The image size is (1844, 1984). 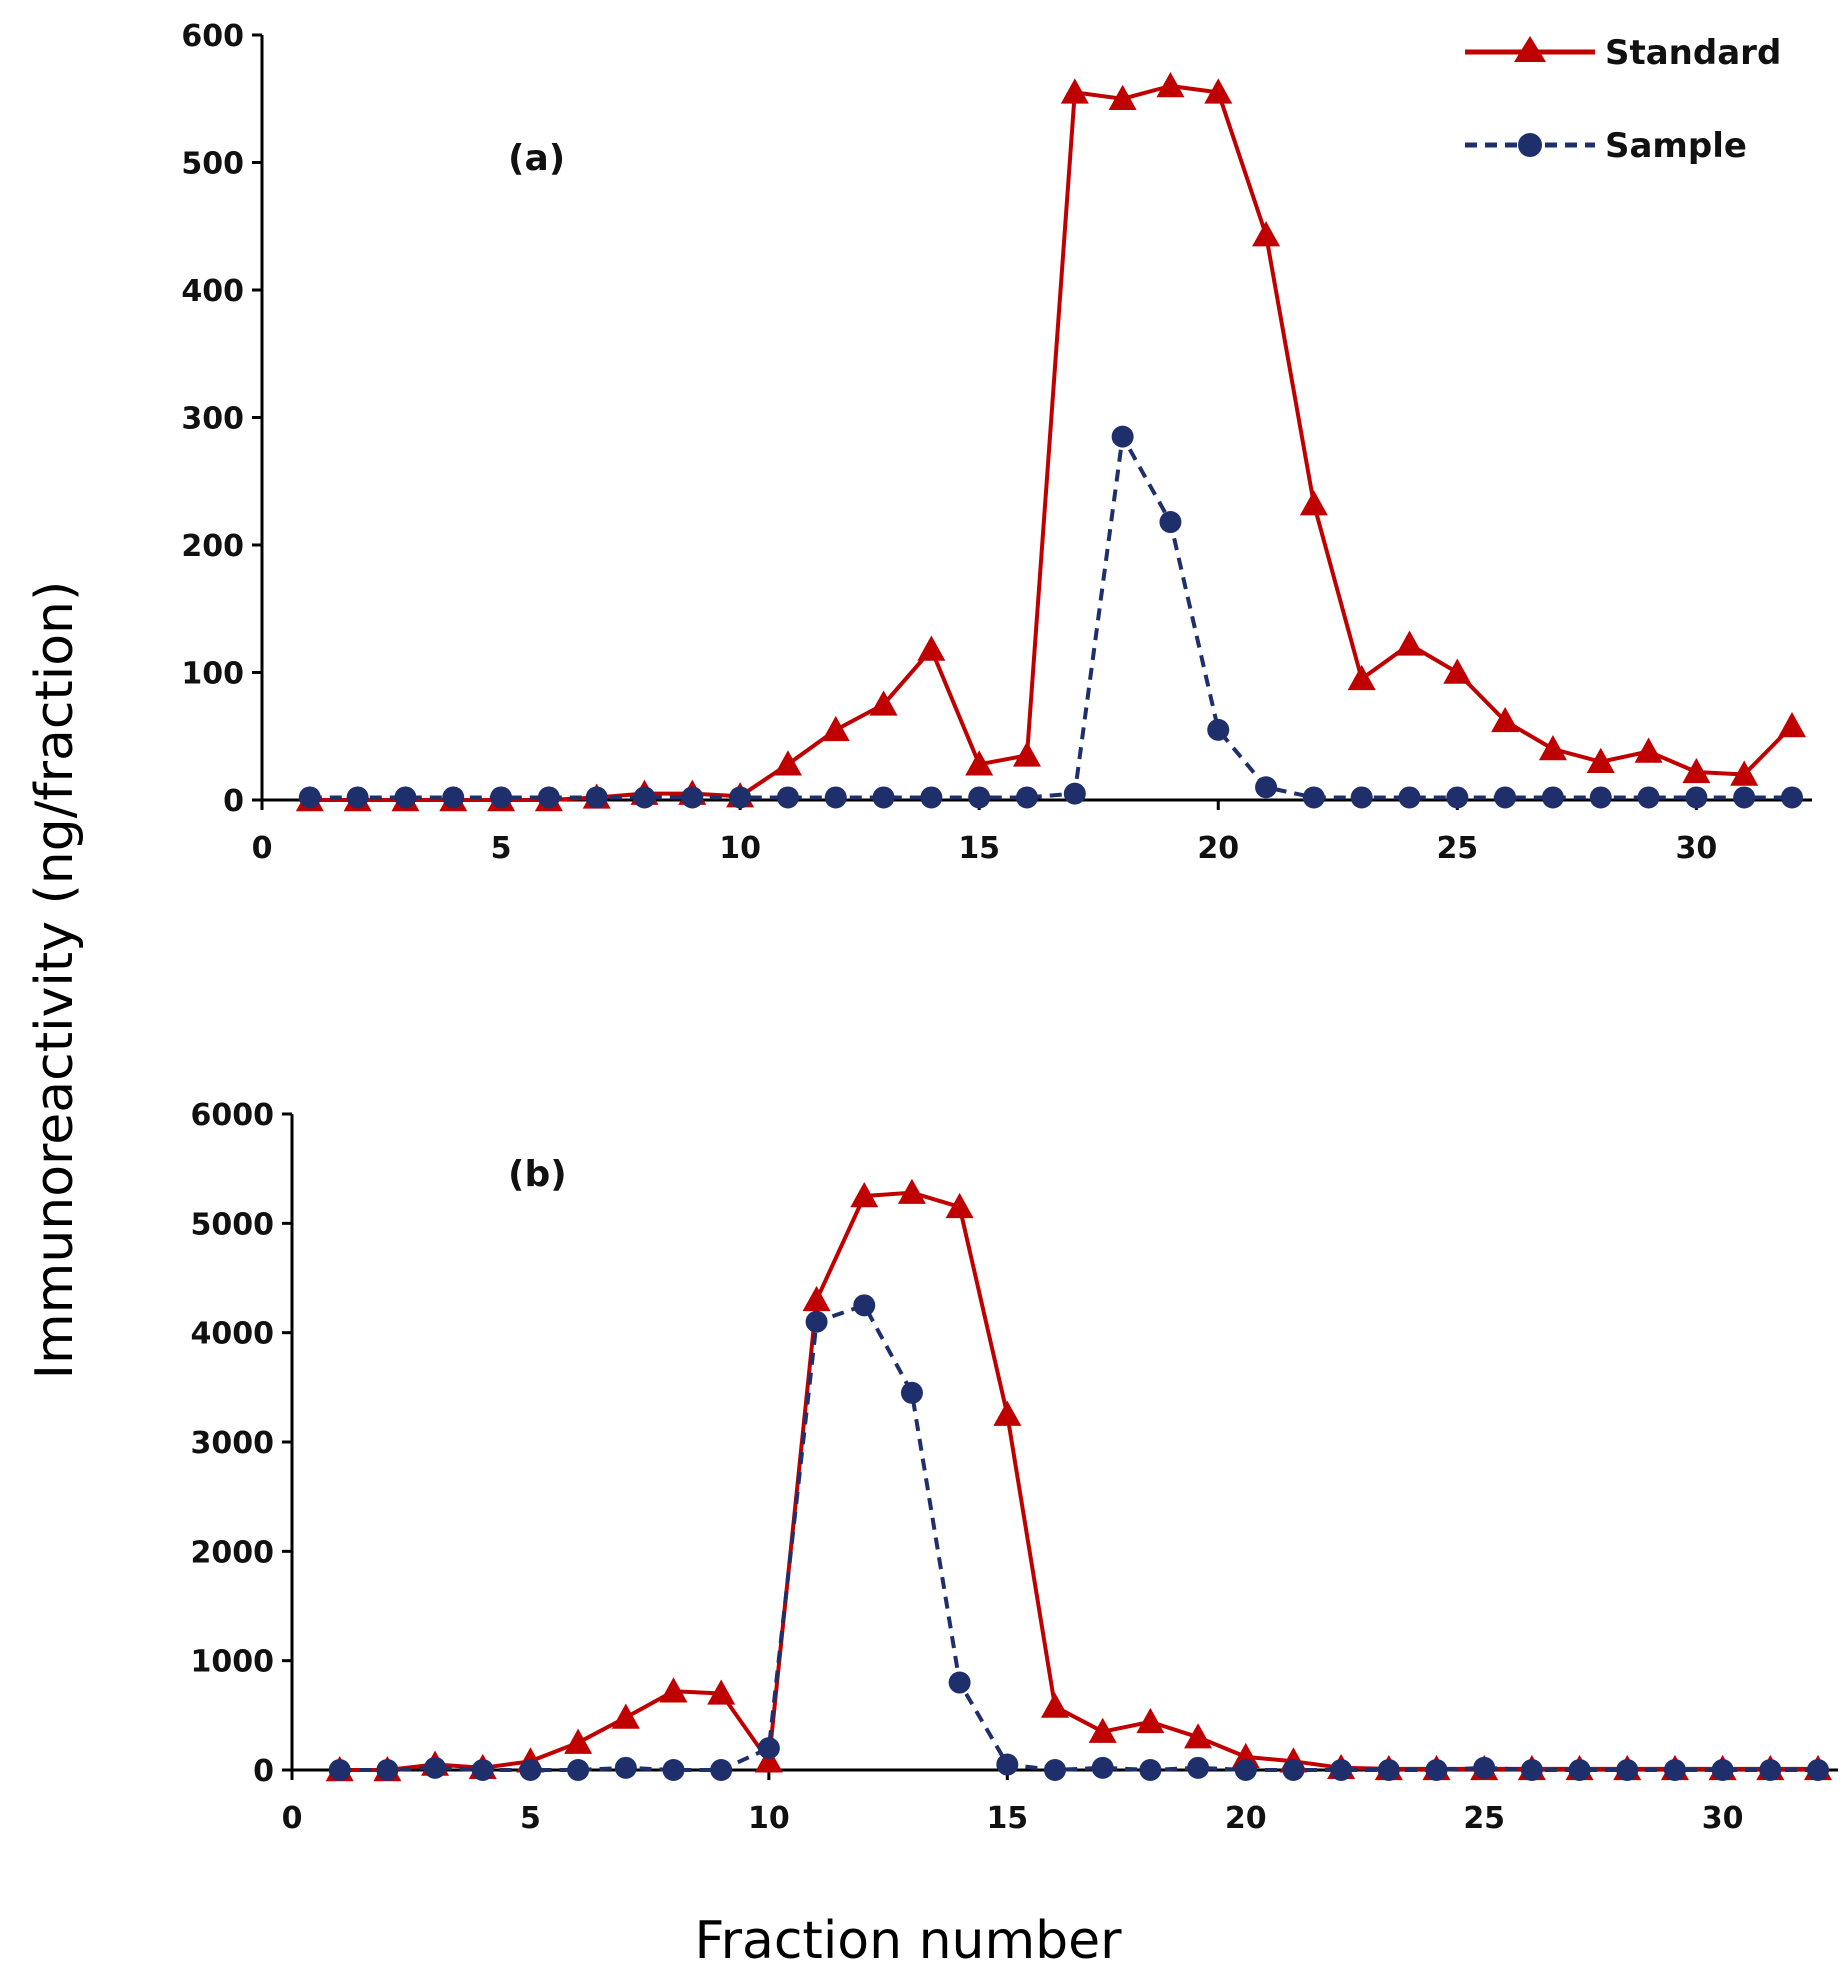 I want to click on panel-b-y-tick-label: 4000, so click(x=233, y=1334).